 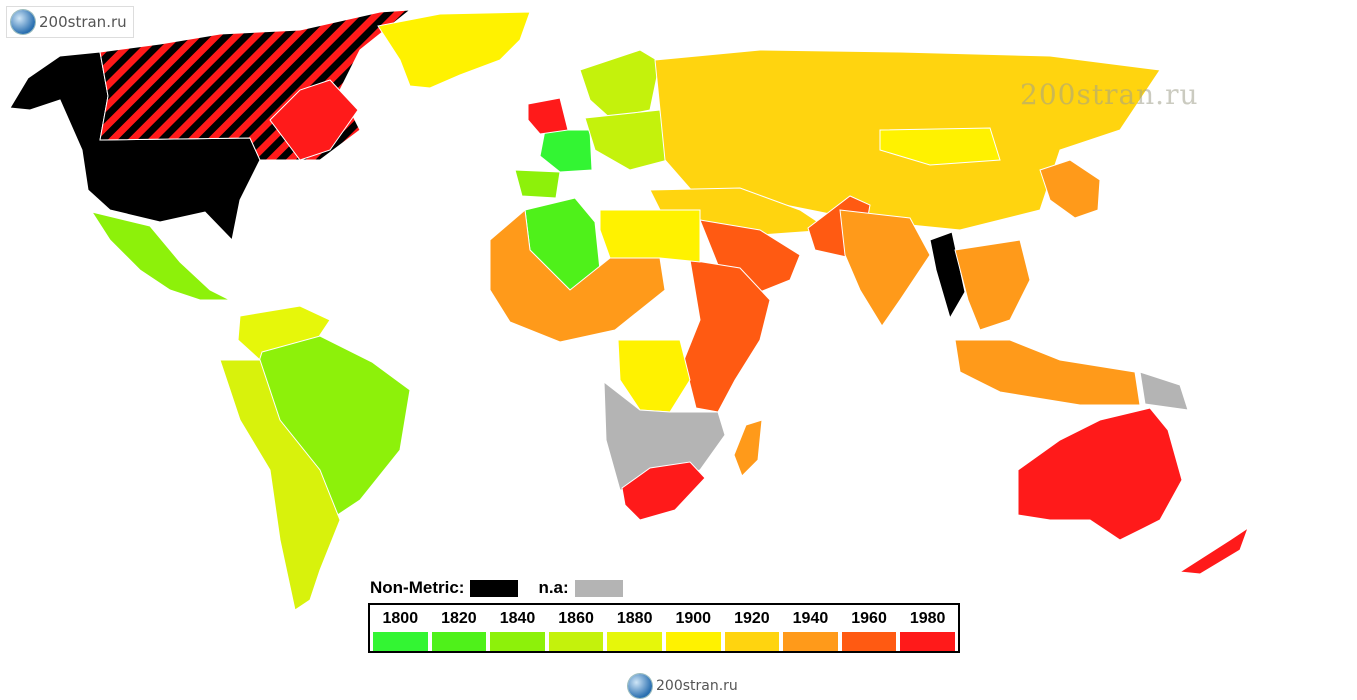 I want to click on legend-year-label: 1980, so click(x=927, y=618).